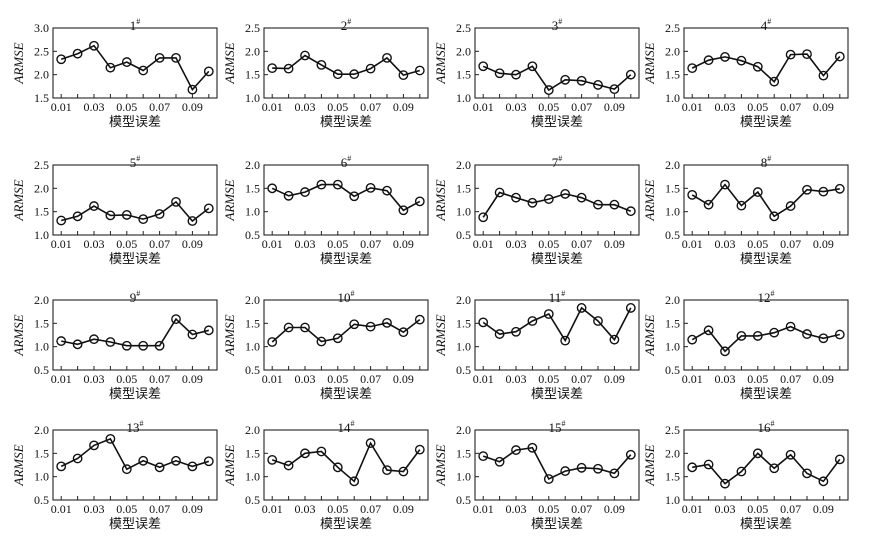  Describe the element at coordinates (135, 162) in the screenshot. I see `panel-title: 5#` at that location.